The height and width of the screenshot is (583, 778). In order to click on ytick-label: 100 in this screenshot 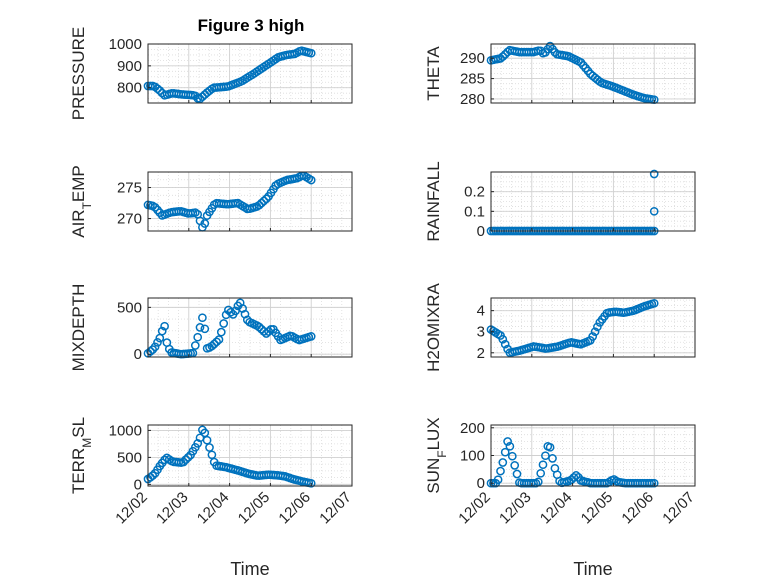, I will do `click(472, 456)`.